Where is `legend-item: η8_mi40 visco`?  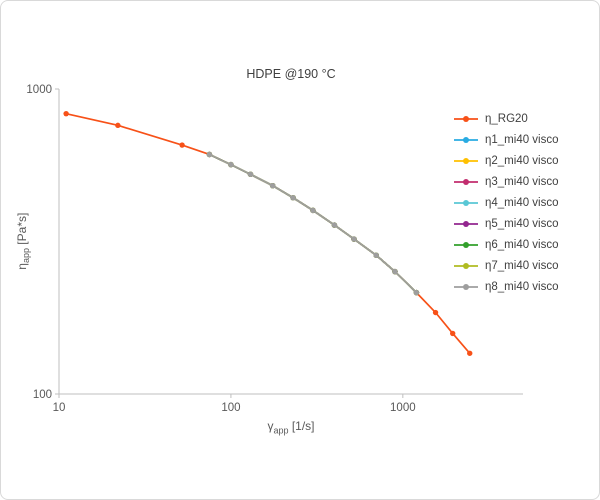
legend-item: η8_mi40 visco is located at coordinates (506, 286).